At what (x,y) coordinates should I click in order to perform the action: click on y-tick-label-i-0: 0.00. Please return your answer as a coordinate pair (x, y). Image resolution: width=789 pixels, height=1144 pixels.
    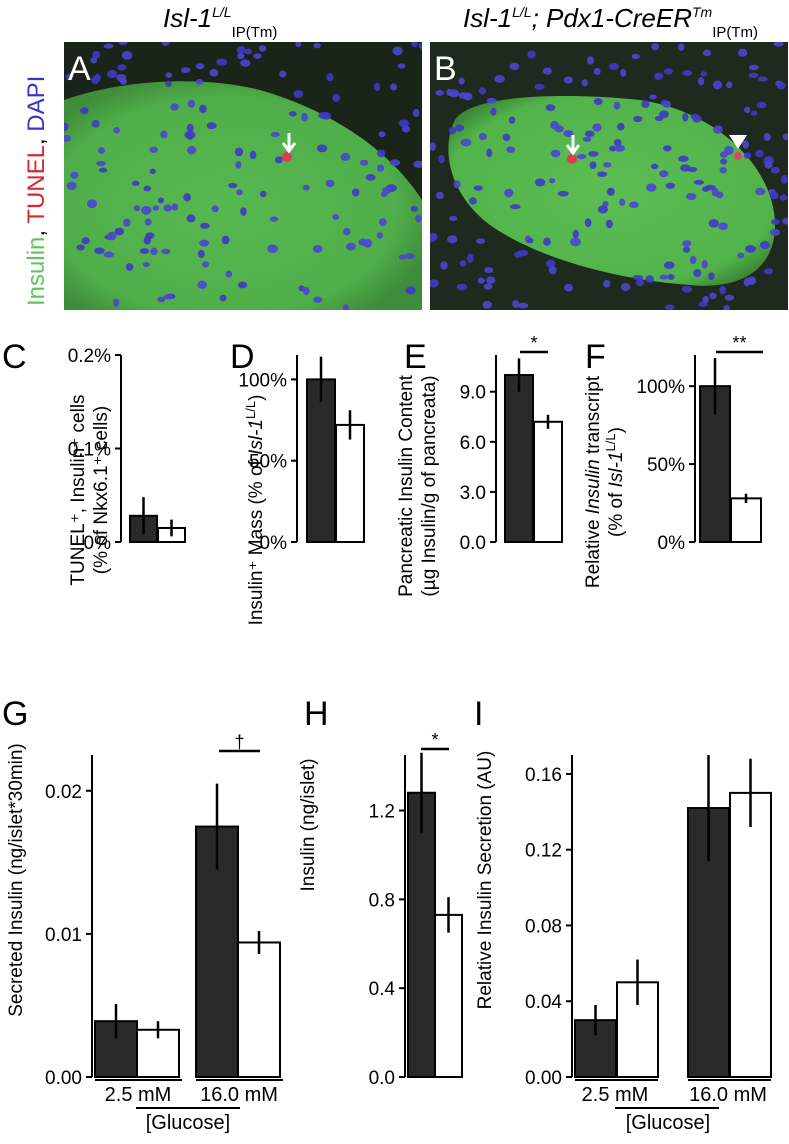
    Looking at the image, I should click on (543, 1078).